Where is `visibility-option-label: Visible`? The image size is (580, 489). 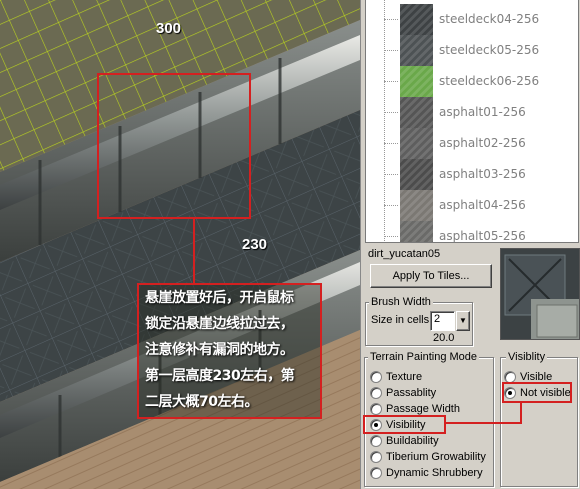 visibility-option-label: Visible is located at coordinates (536, 377).